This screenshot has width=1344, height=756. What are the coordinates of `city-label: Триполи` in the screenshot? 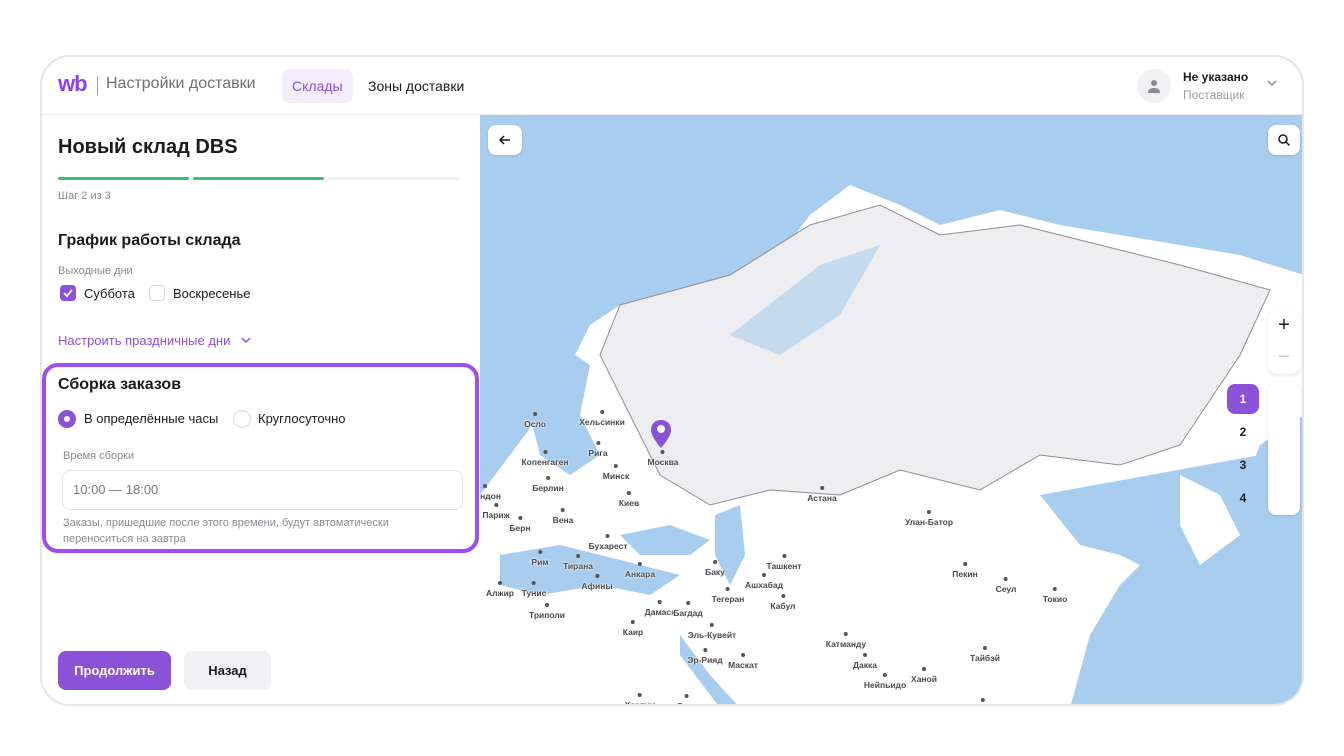 It's located at (547, 611).